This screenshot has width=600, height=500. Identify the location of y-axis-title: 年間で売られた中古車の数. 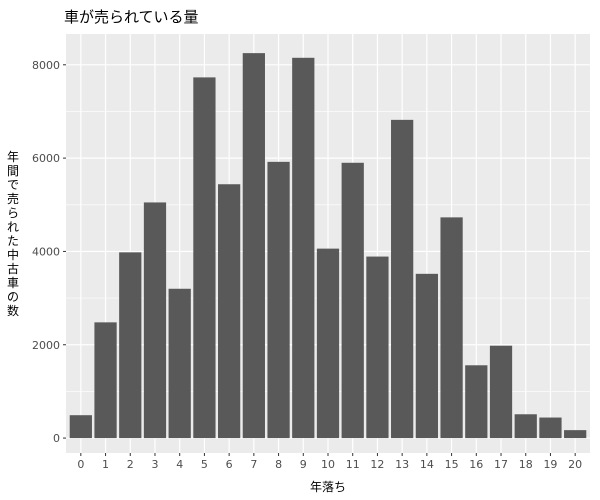
(12, 234).